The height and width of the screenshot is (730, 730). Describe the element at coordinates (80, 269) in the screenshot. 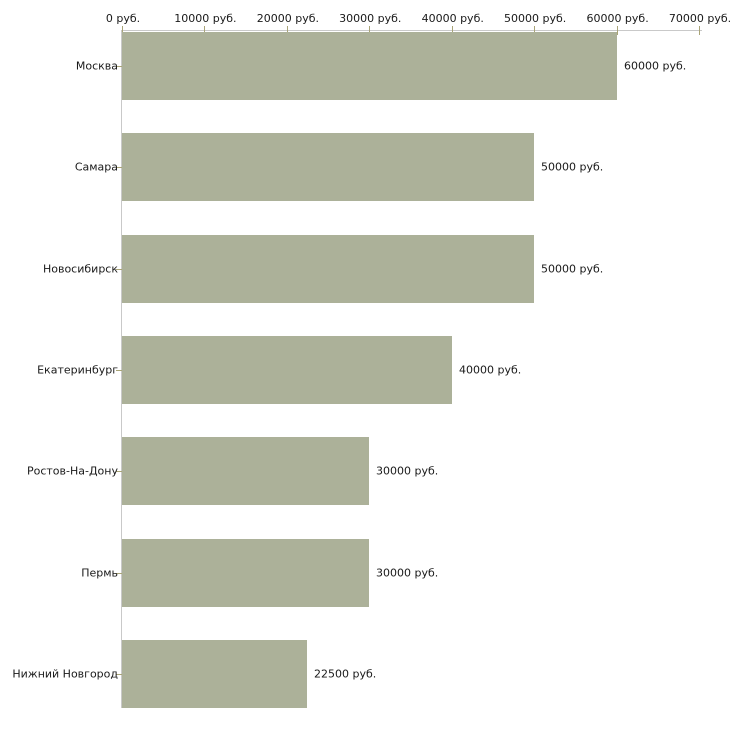

I see `category-label: Новосибирск` at that location.